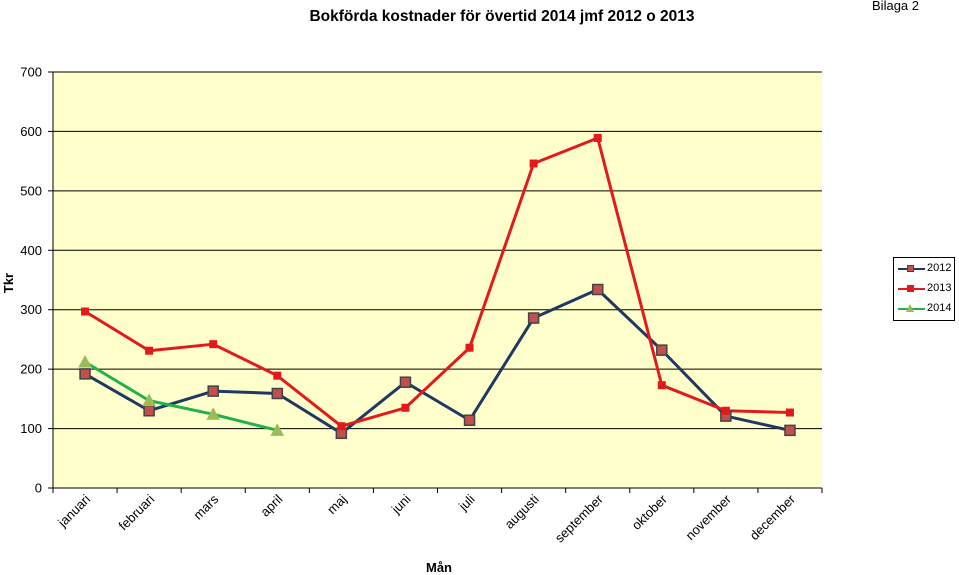  I want to click on legend-item-2012: 2012, so click(925, 269).